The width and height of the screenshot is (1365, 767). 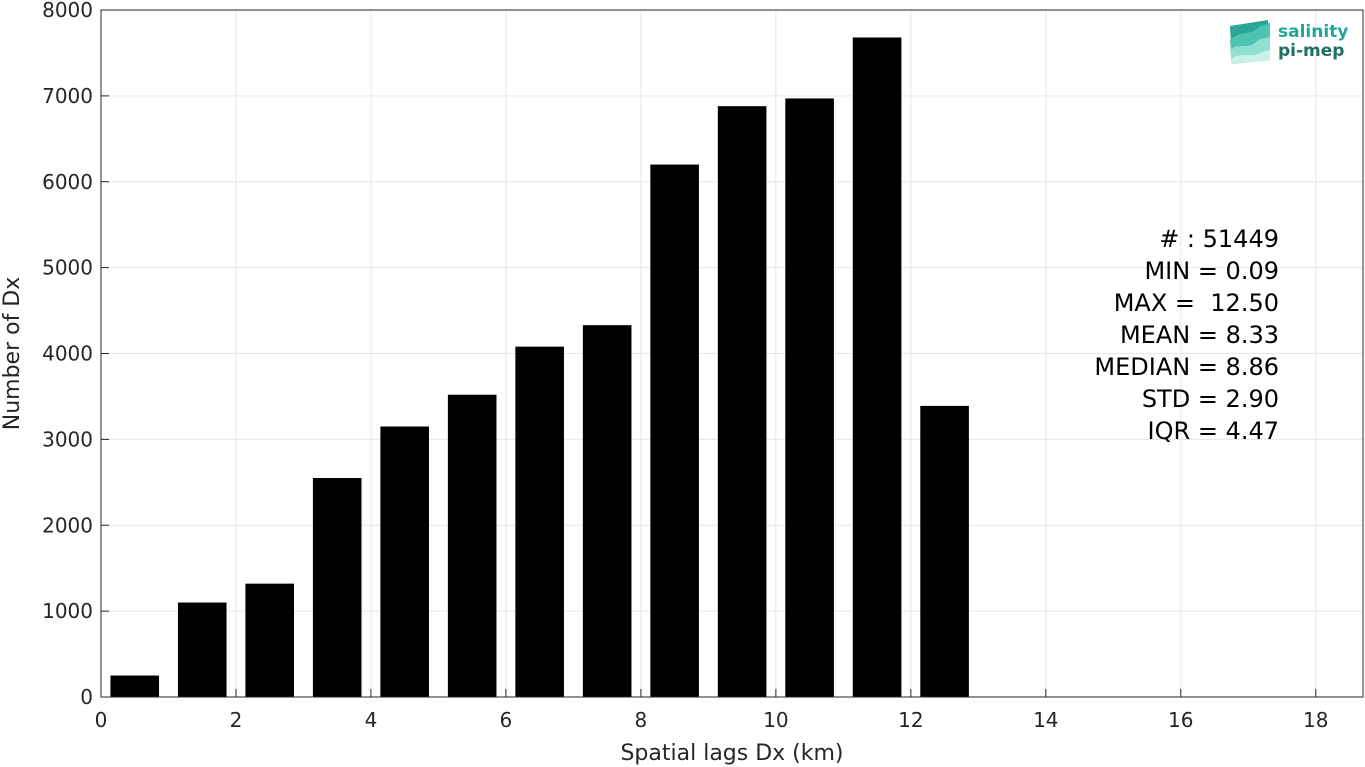 What do you see at coordinates (1213, 431) in the screenshot?
I see `stat-line: IQR = 4.47` at bounding box center [1213, 431].